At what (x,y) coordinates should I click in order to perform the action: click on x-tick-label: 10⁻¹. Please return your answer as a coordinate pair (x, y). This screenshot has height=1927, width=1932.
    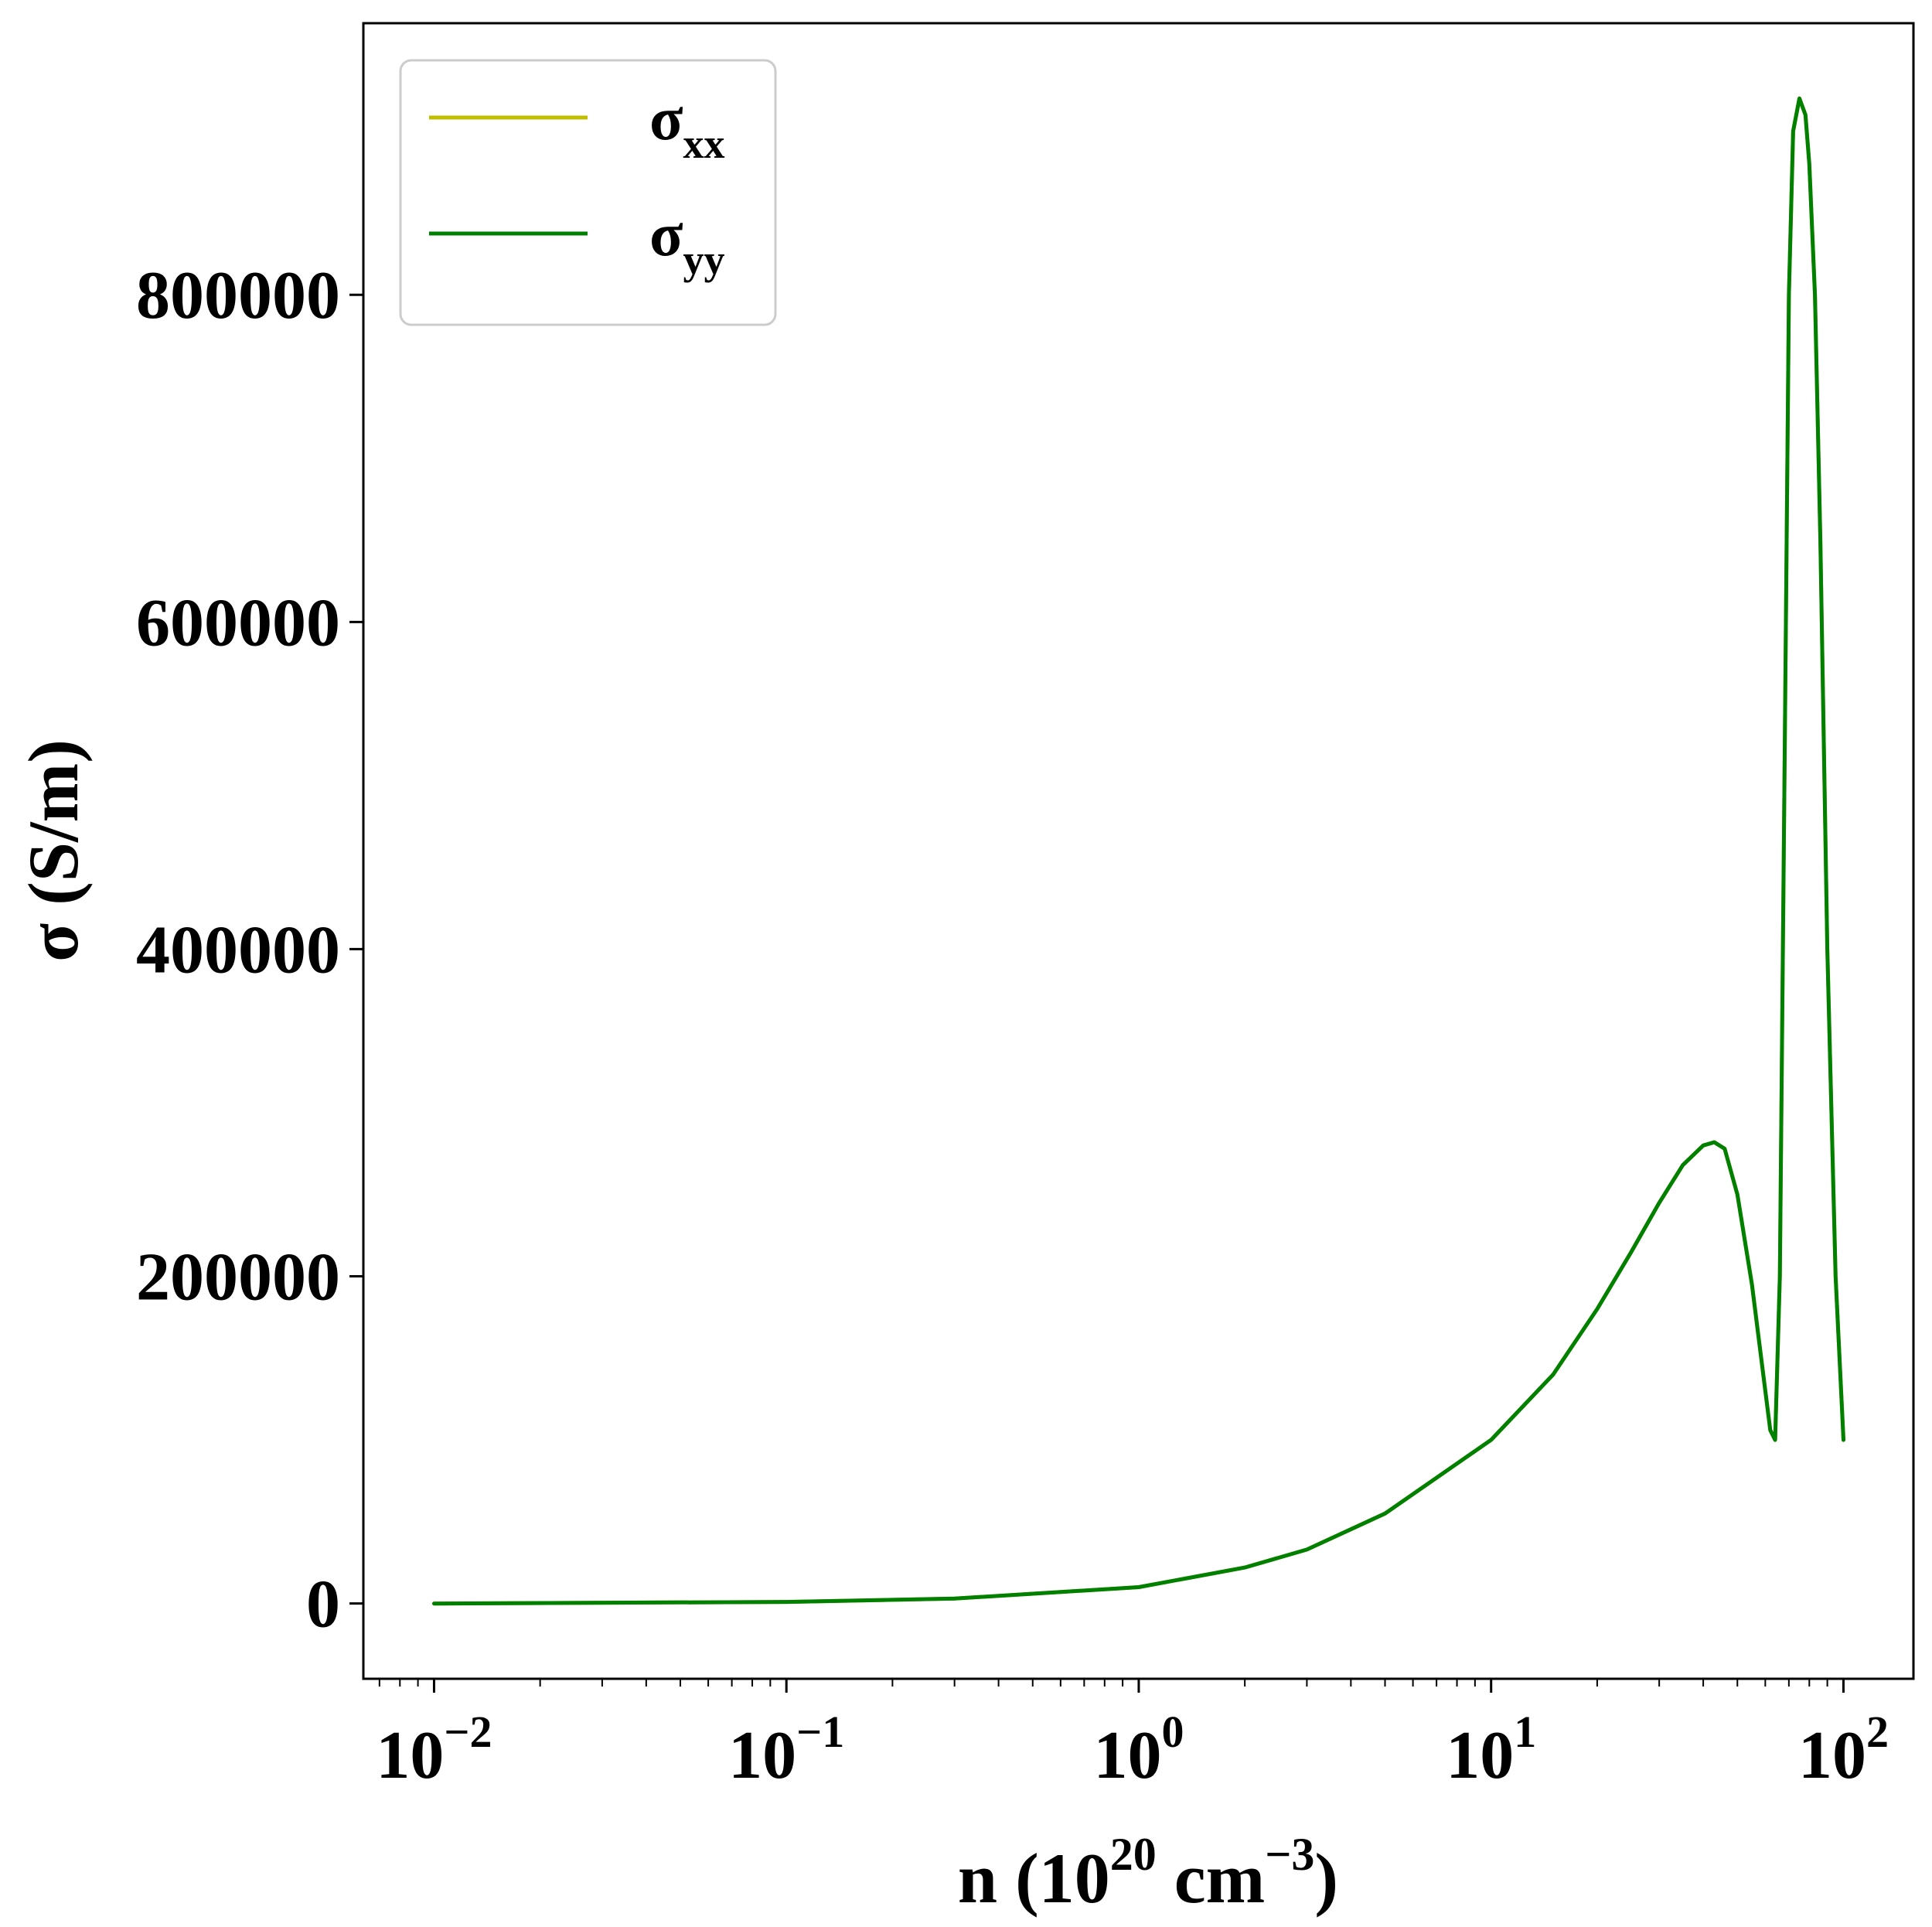
    Looking at the image, I should click on (786, 1750).